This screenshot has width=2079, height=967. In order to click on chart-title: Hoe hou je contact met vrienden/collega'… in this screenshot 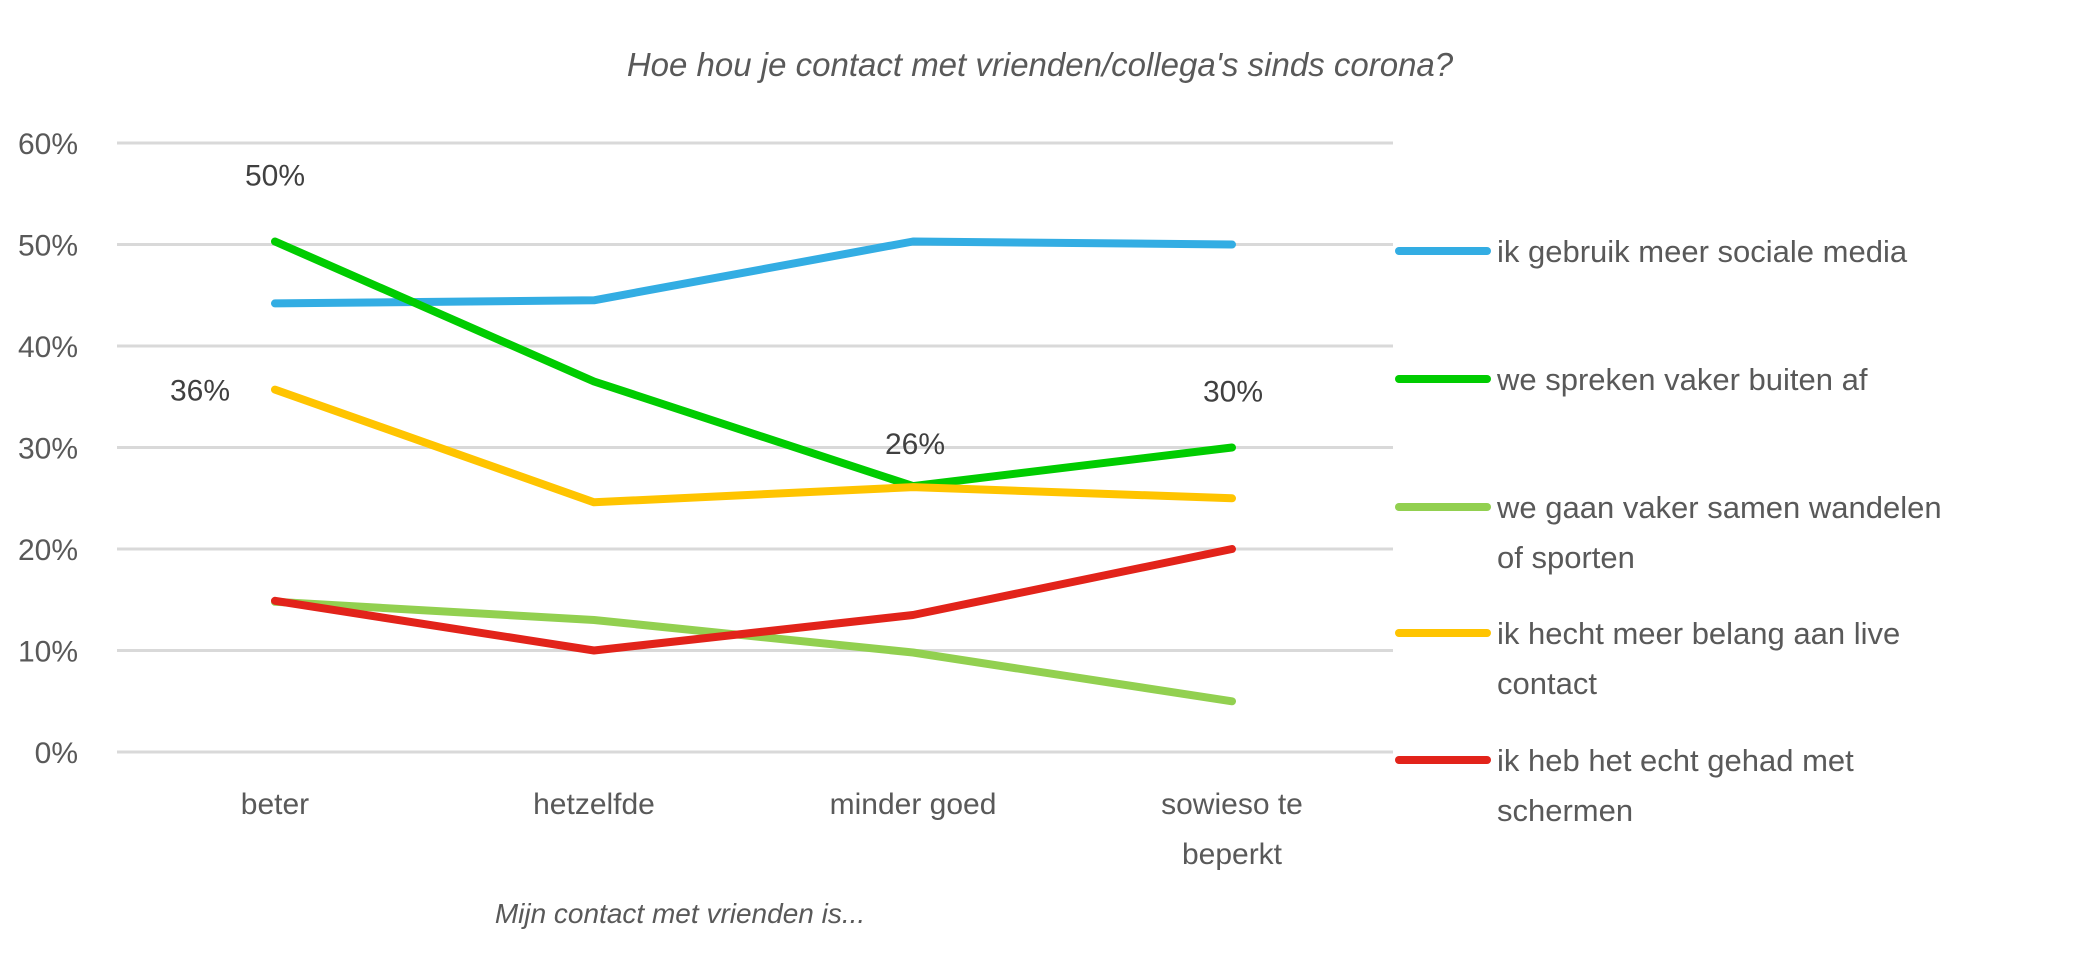, I will do `click(1040, 64)`.